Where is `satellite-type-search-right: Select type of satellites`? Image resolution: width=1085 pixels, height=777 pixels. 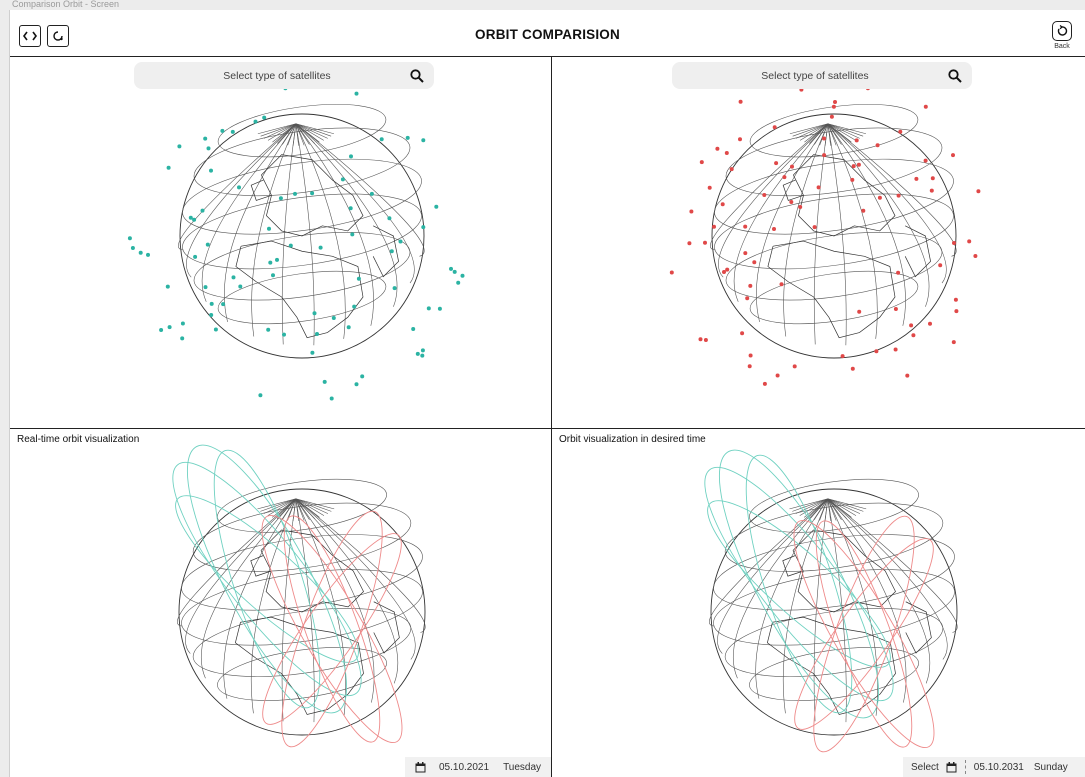 satellite-type-search-right: Select type of satellites is located at coordinates (822, 75).